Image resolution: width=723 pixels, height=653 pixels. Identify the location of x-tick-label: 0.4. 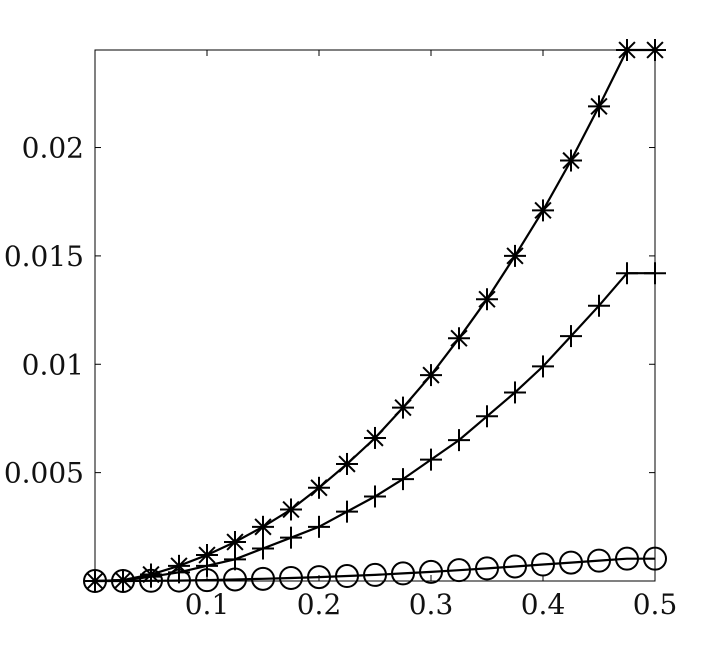
(543, 604).